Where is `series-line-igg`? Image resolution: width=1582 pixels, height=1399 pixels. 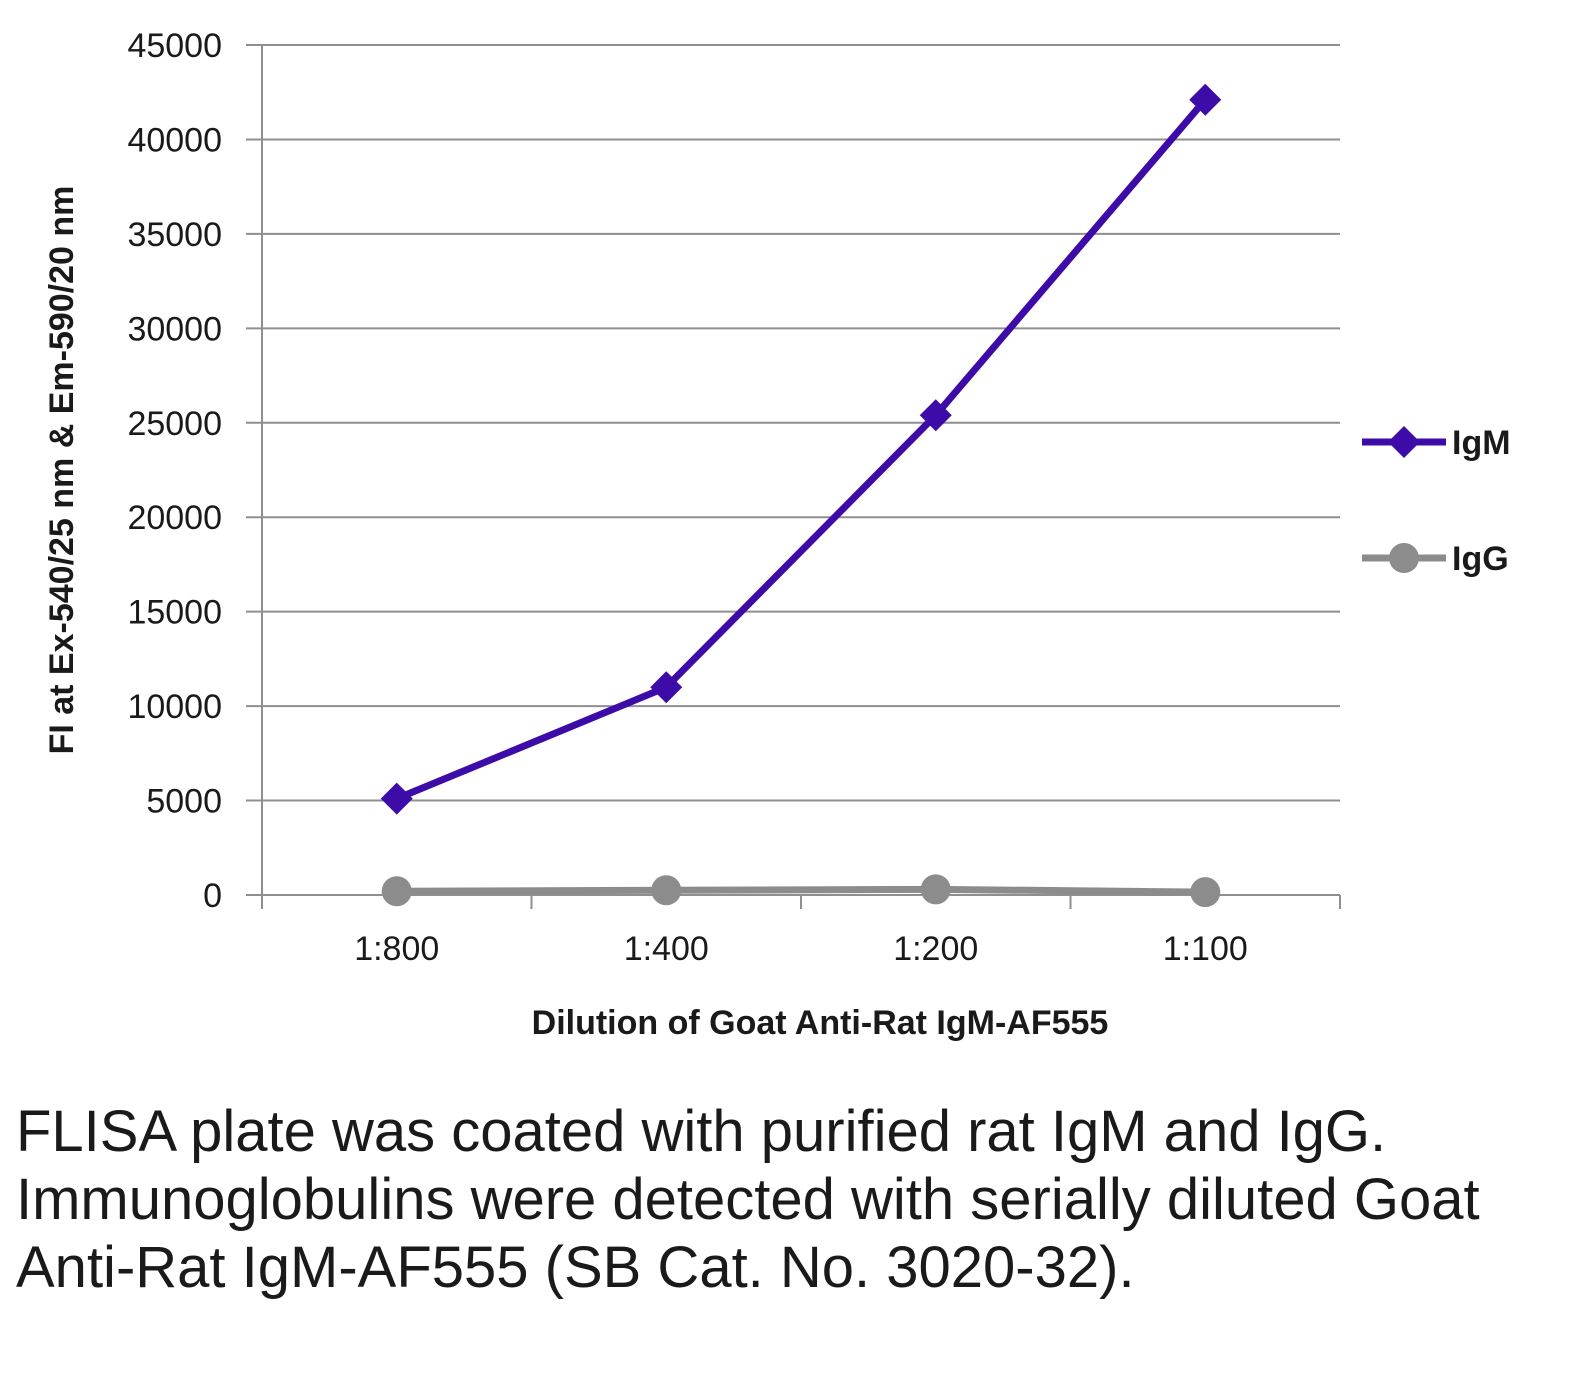 series-line-igg is located at coordinates (801, 890).